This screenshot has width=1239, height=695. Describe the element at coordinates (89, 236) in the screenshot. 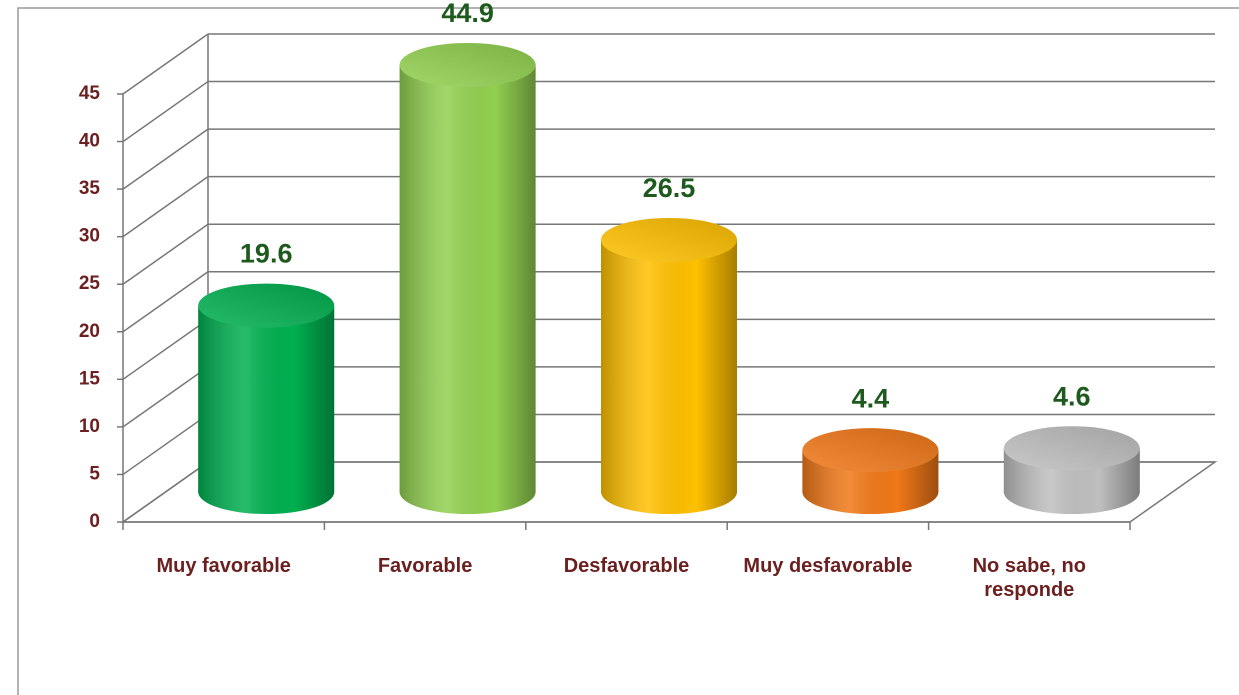

I see `y-tick-label: 30` at that location.